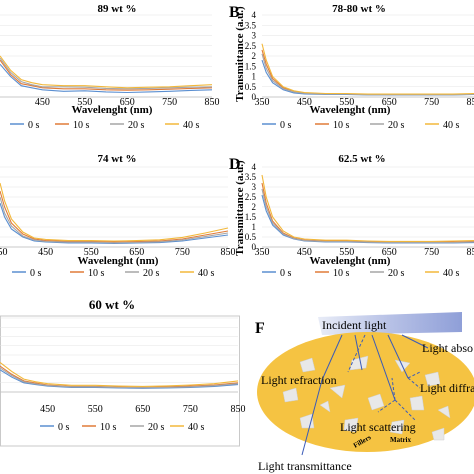  I want to click on y-tick-label: 2, so click(254, 207).